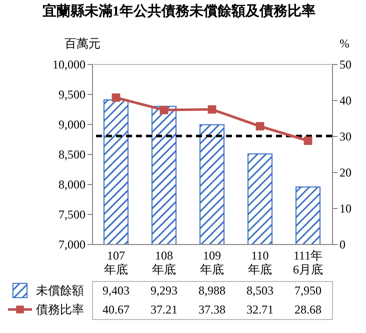 Image resolution: width=366 pixels, height=333 pixels. I want to click on data-label: 37.21, so click(164, 309).